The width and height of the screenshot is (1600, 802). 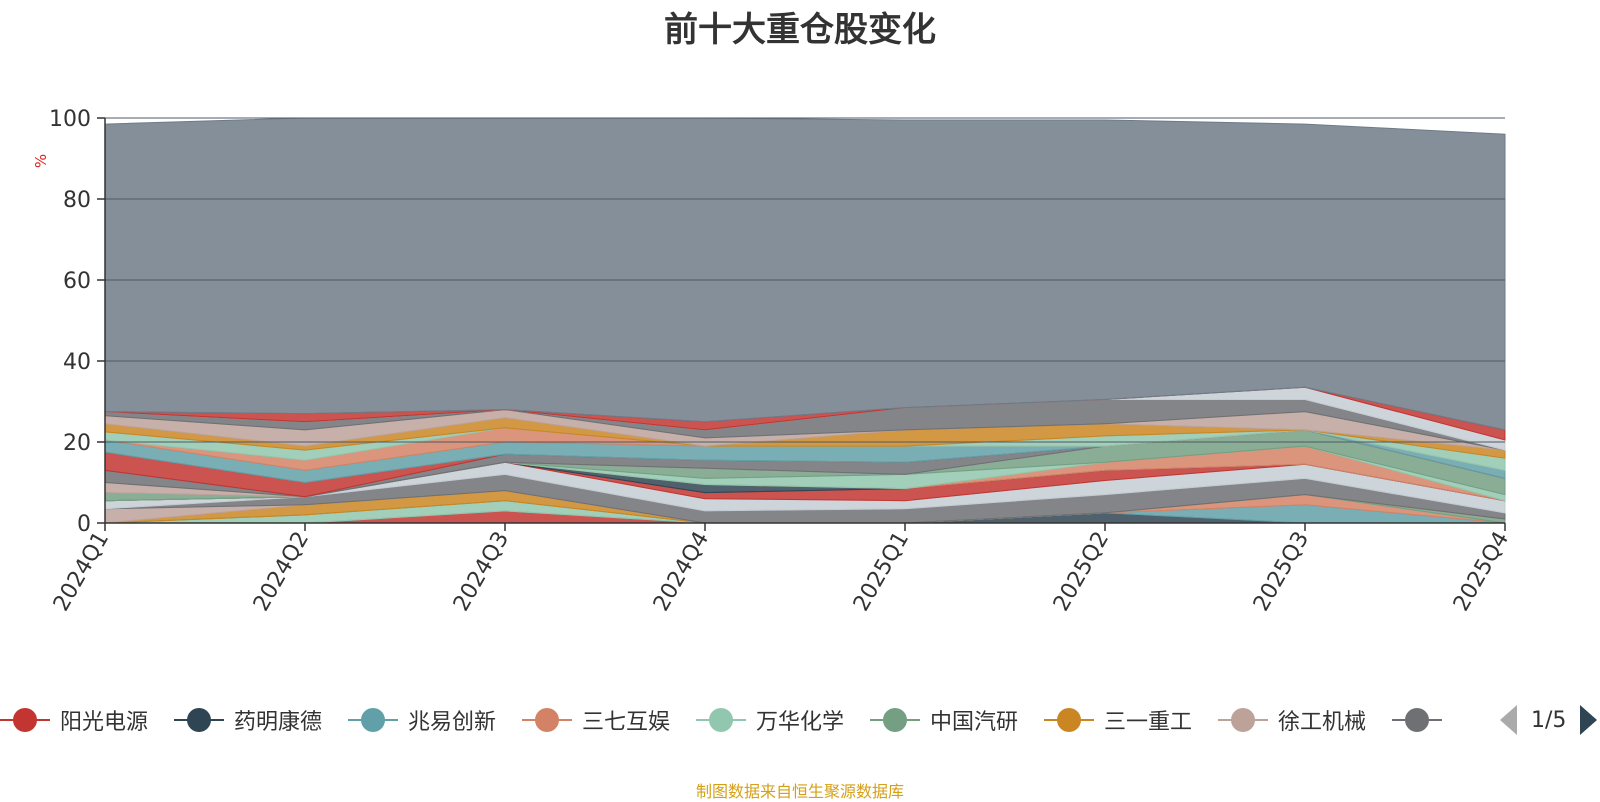 I want to click on legend-label: 兆易创新, so click(x=452, y=722).